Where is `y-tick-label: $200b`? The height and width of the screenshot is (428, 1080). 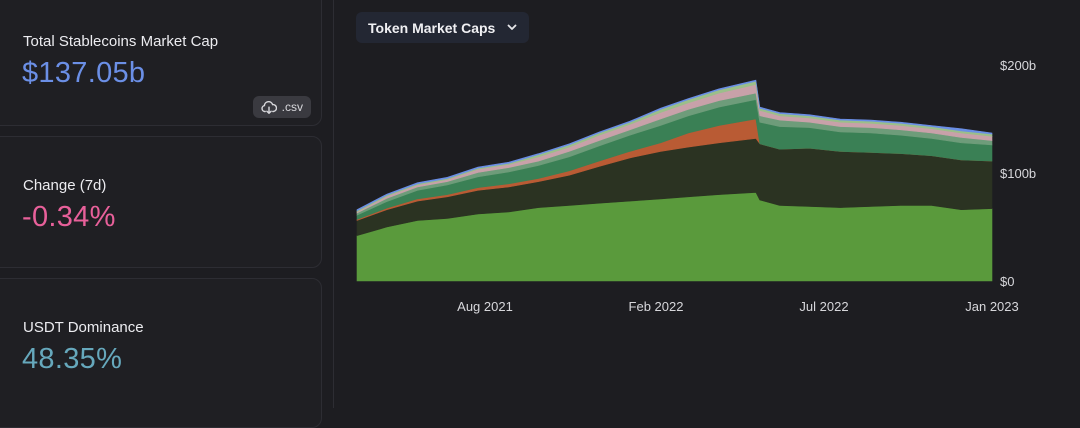 y-tick-label: $200b is located at coordinates (1018, 65).